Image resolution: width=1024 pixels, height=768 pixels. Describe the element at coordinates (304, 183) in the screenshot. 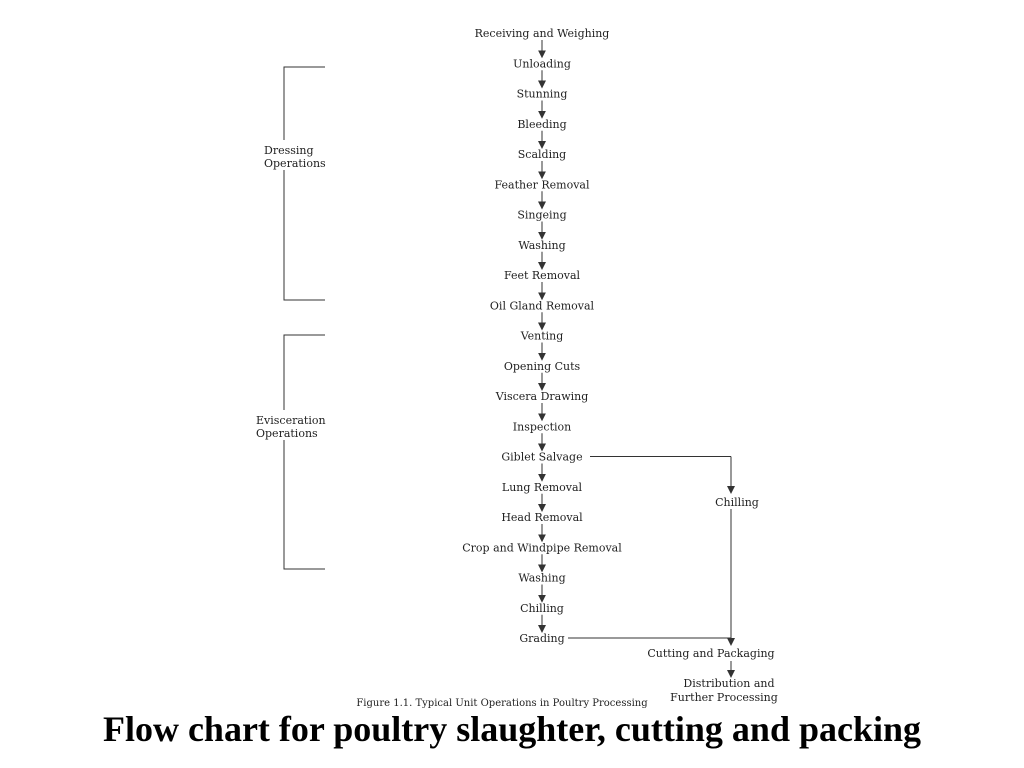

I see `group-dressing-operations-bracket` at that location.